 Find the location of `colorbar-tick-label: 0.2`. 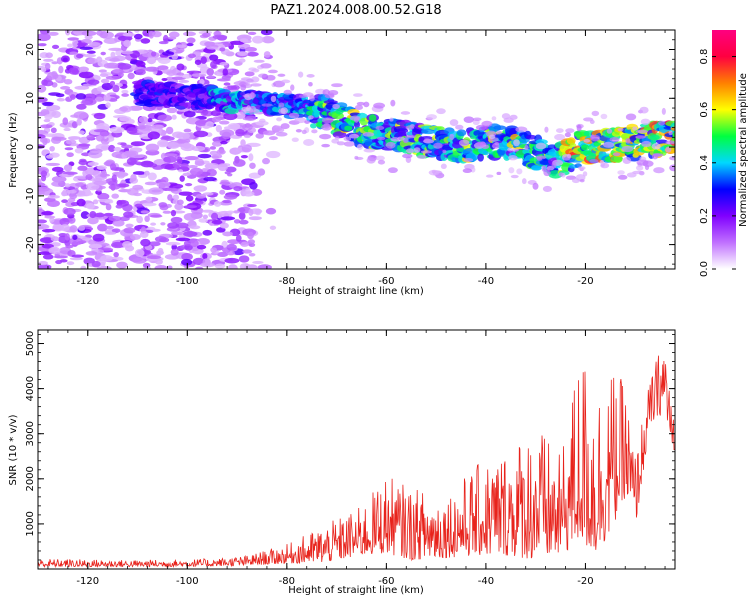

colorbar-tick-label: 0.2 is located at coordinates (704, 216).